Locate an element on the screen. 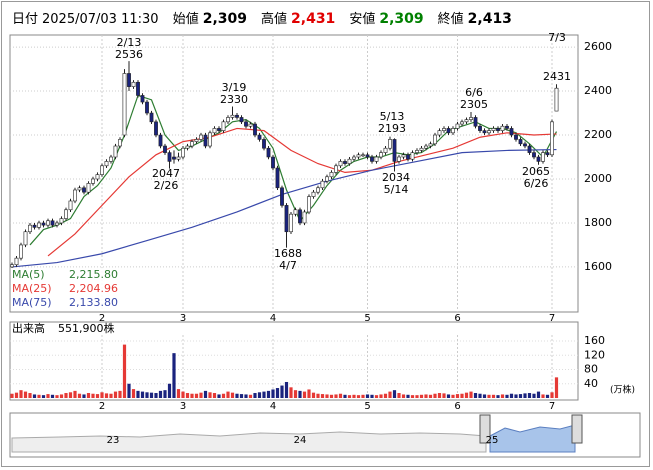 The width and height of the screenshot is (653, 470). y-tick-label: 120 is located at coordinates (594, 354).